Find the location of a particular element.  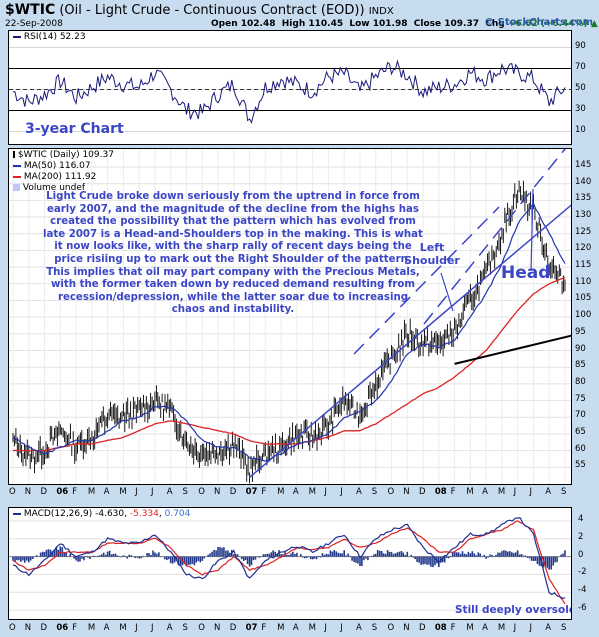

macd-signal-line is located at coordinates (289, 562).